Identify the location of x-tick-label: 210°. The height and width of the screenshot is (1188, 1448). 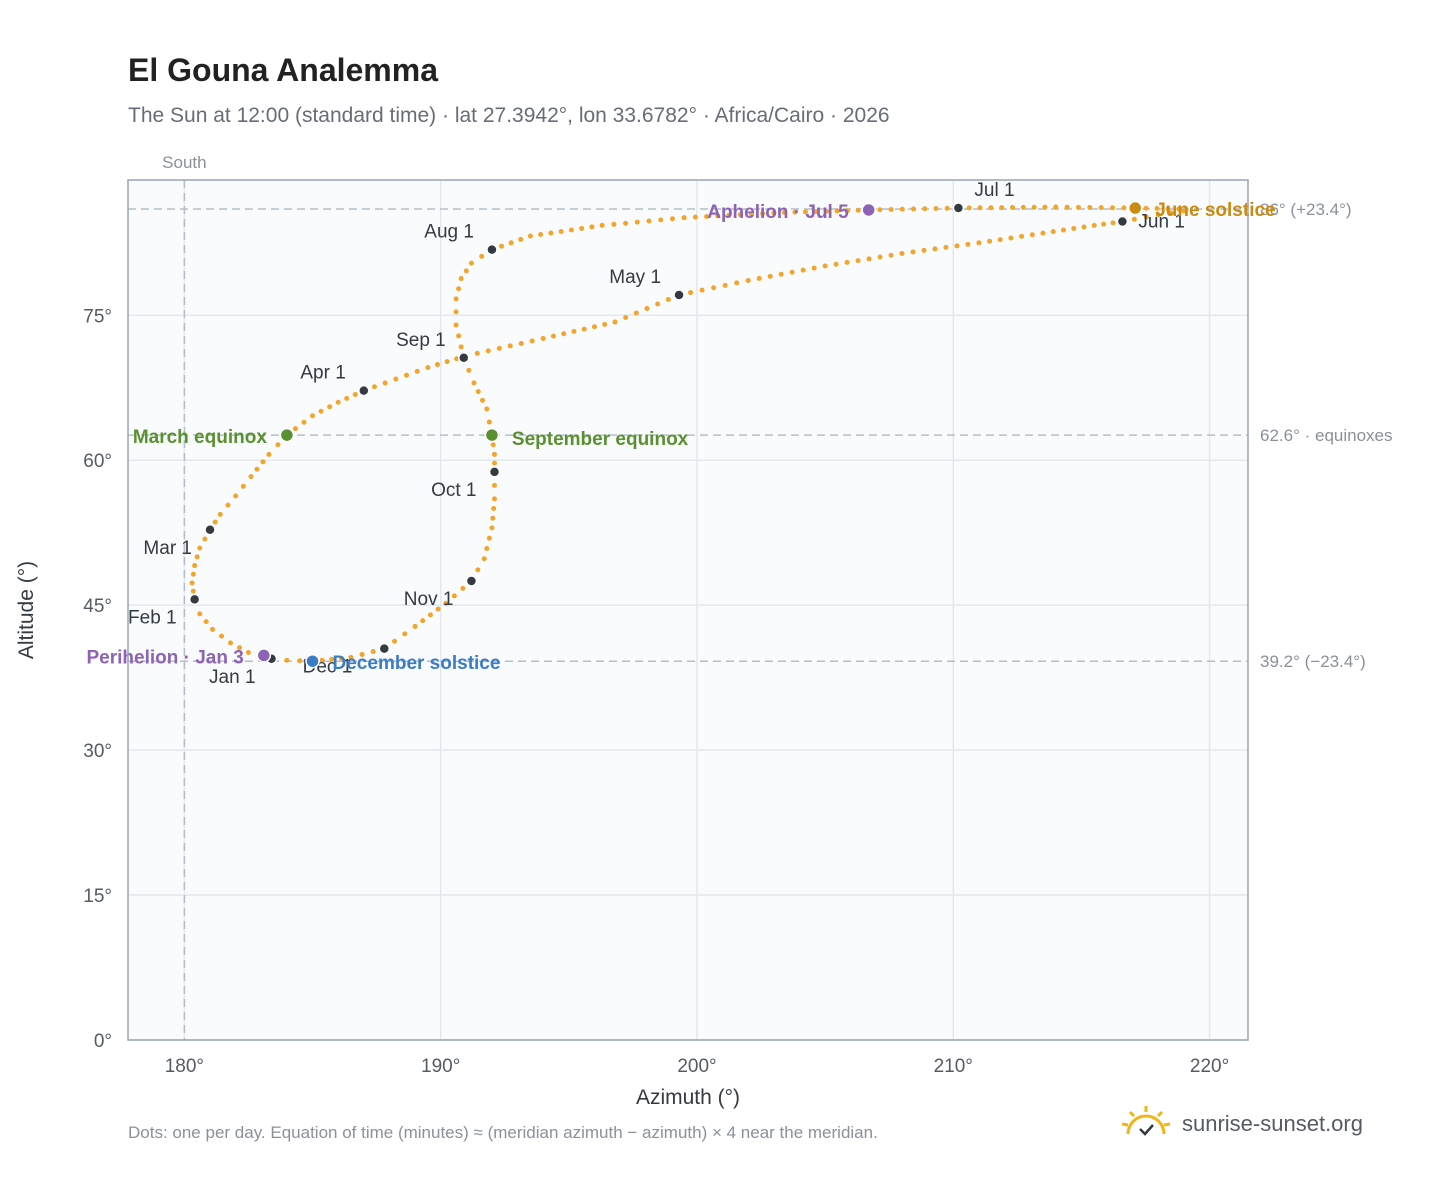
(953, 1066).